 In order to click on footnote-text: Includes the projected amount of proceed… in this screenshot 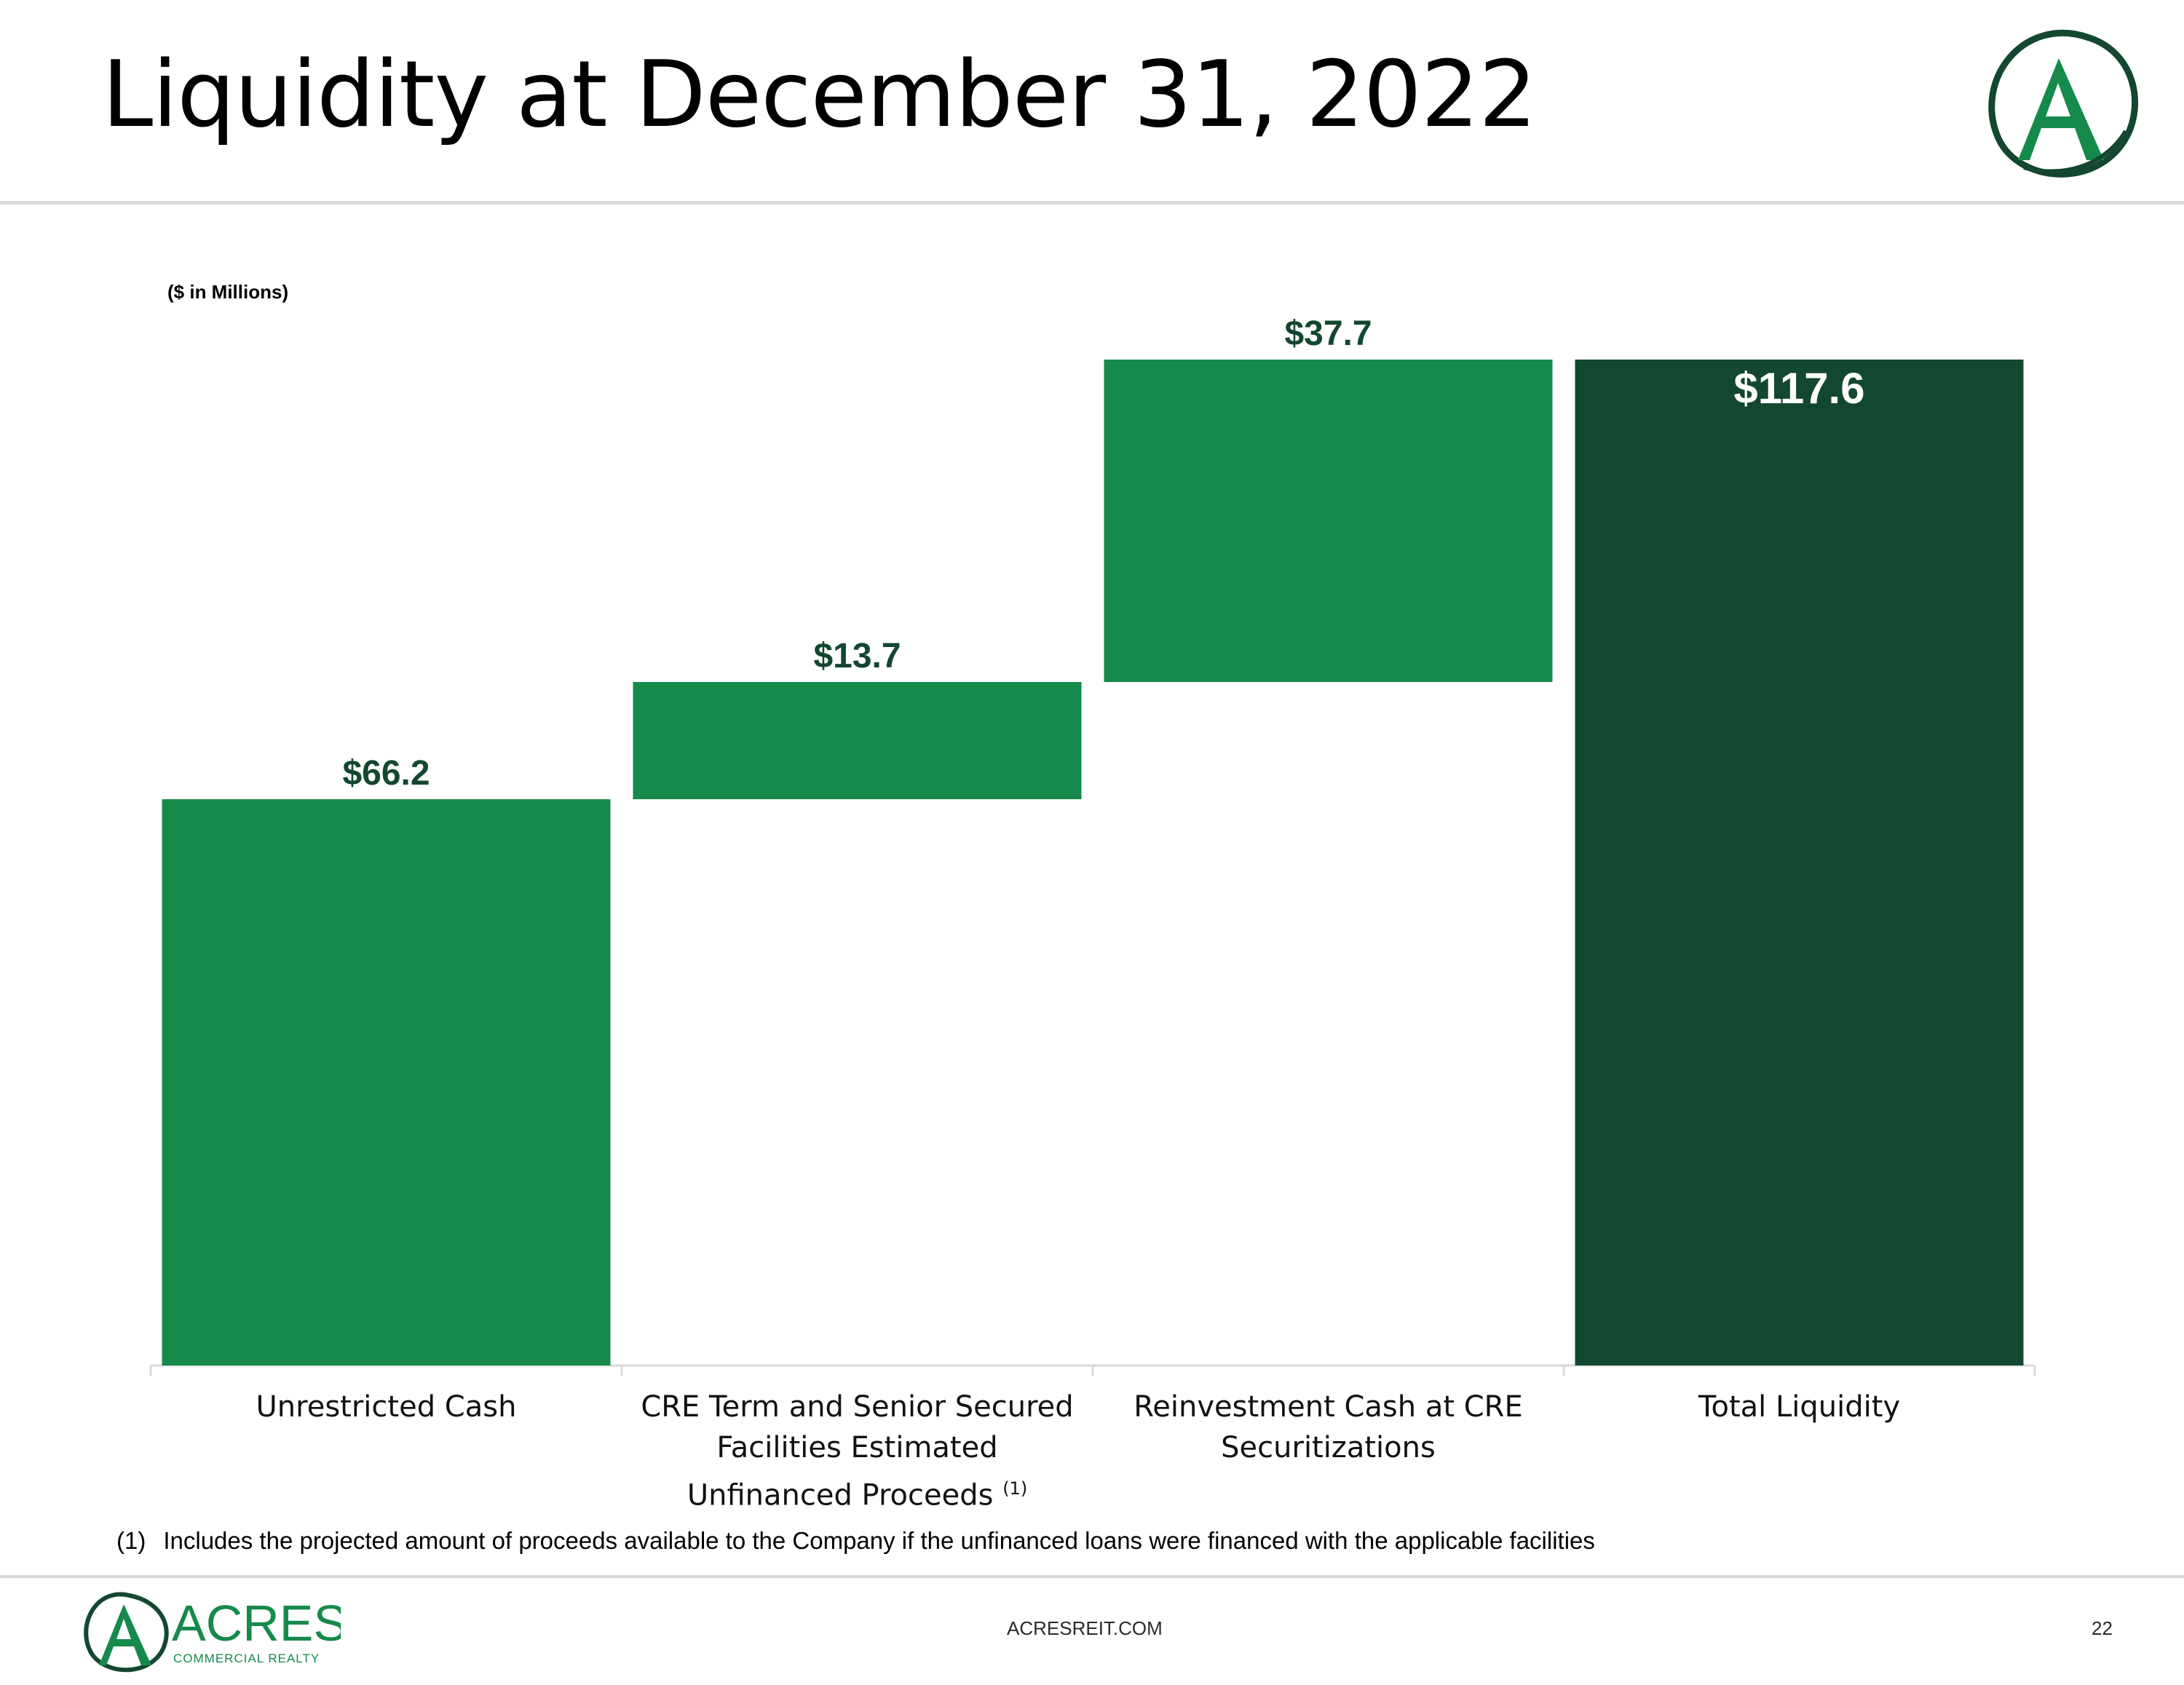, I will do `click(879, 1540)`.